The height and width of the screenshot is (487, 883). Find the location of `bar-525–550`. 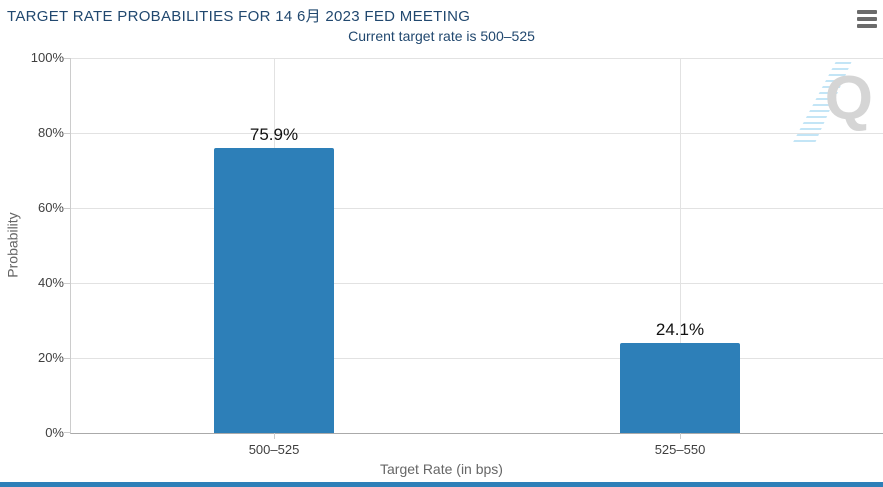

bar-525–550 is located at coordinates (680, 388).